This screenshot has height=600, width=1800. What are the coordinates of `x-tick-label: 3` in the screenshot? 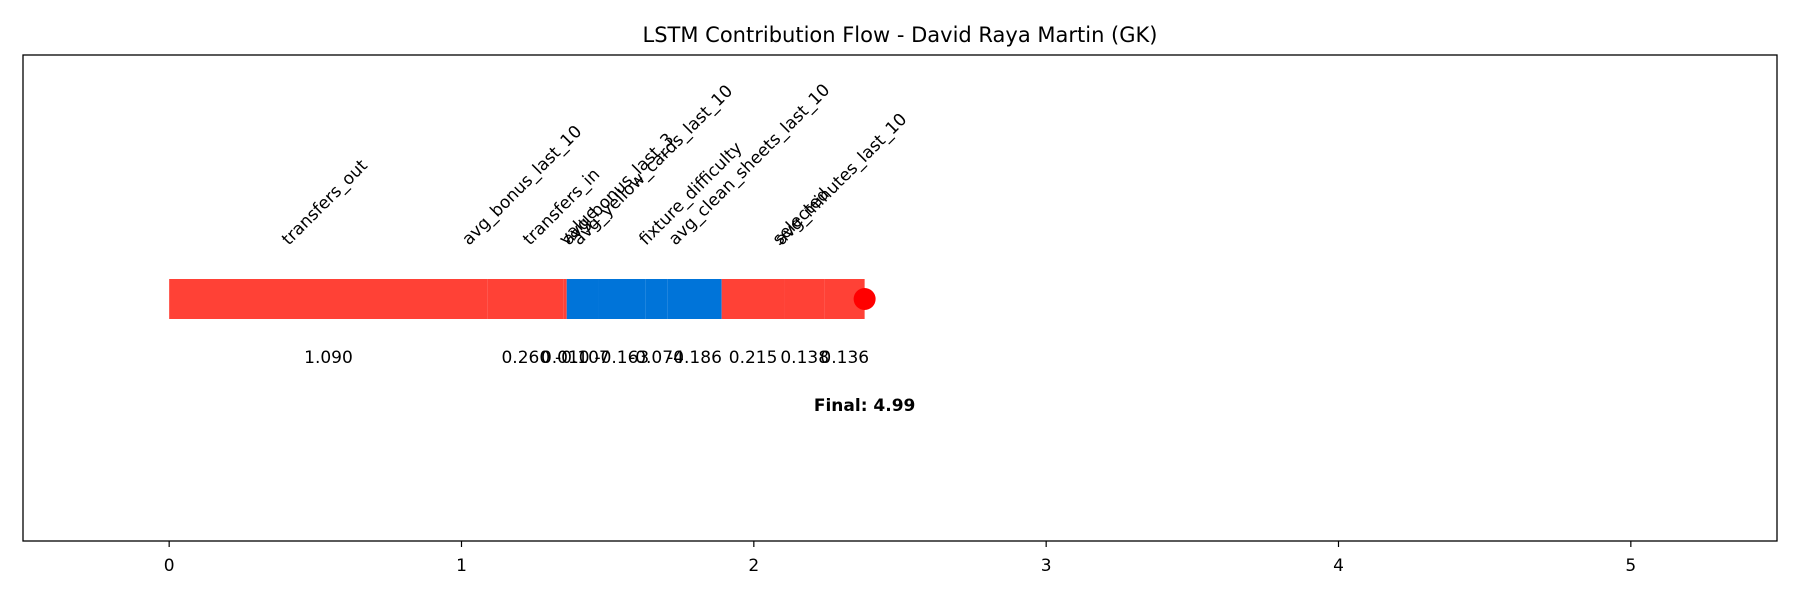 It's located at (1046, 566).